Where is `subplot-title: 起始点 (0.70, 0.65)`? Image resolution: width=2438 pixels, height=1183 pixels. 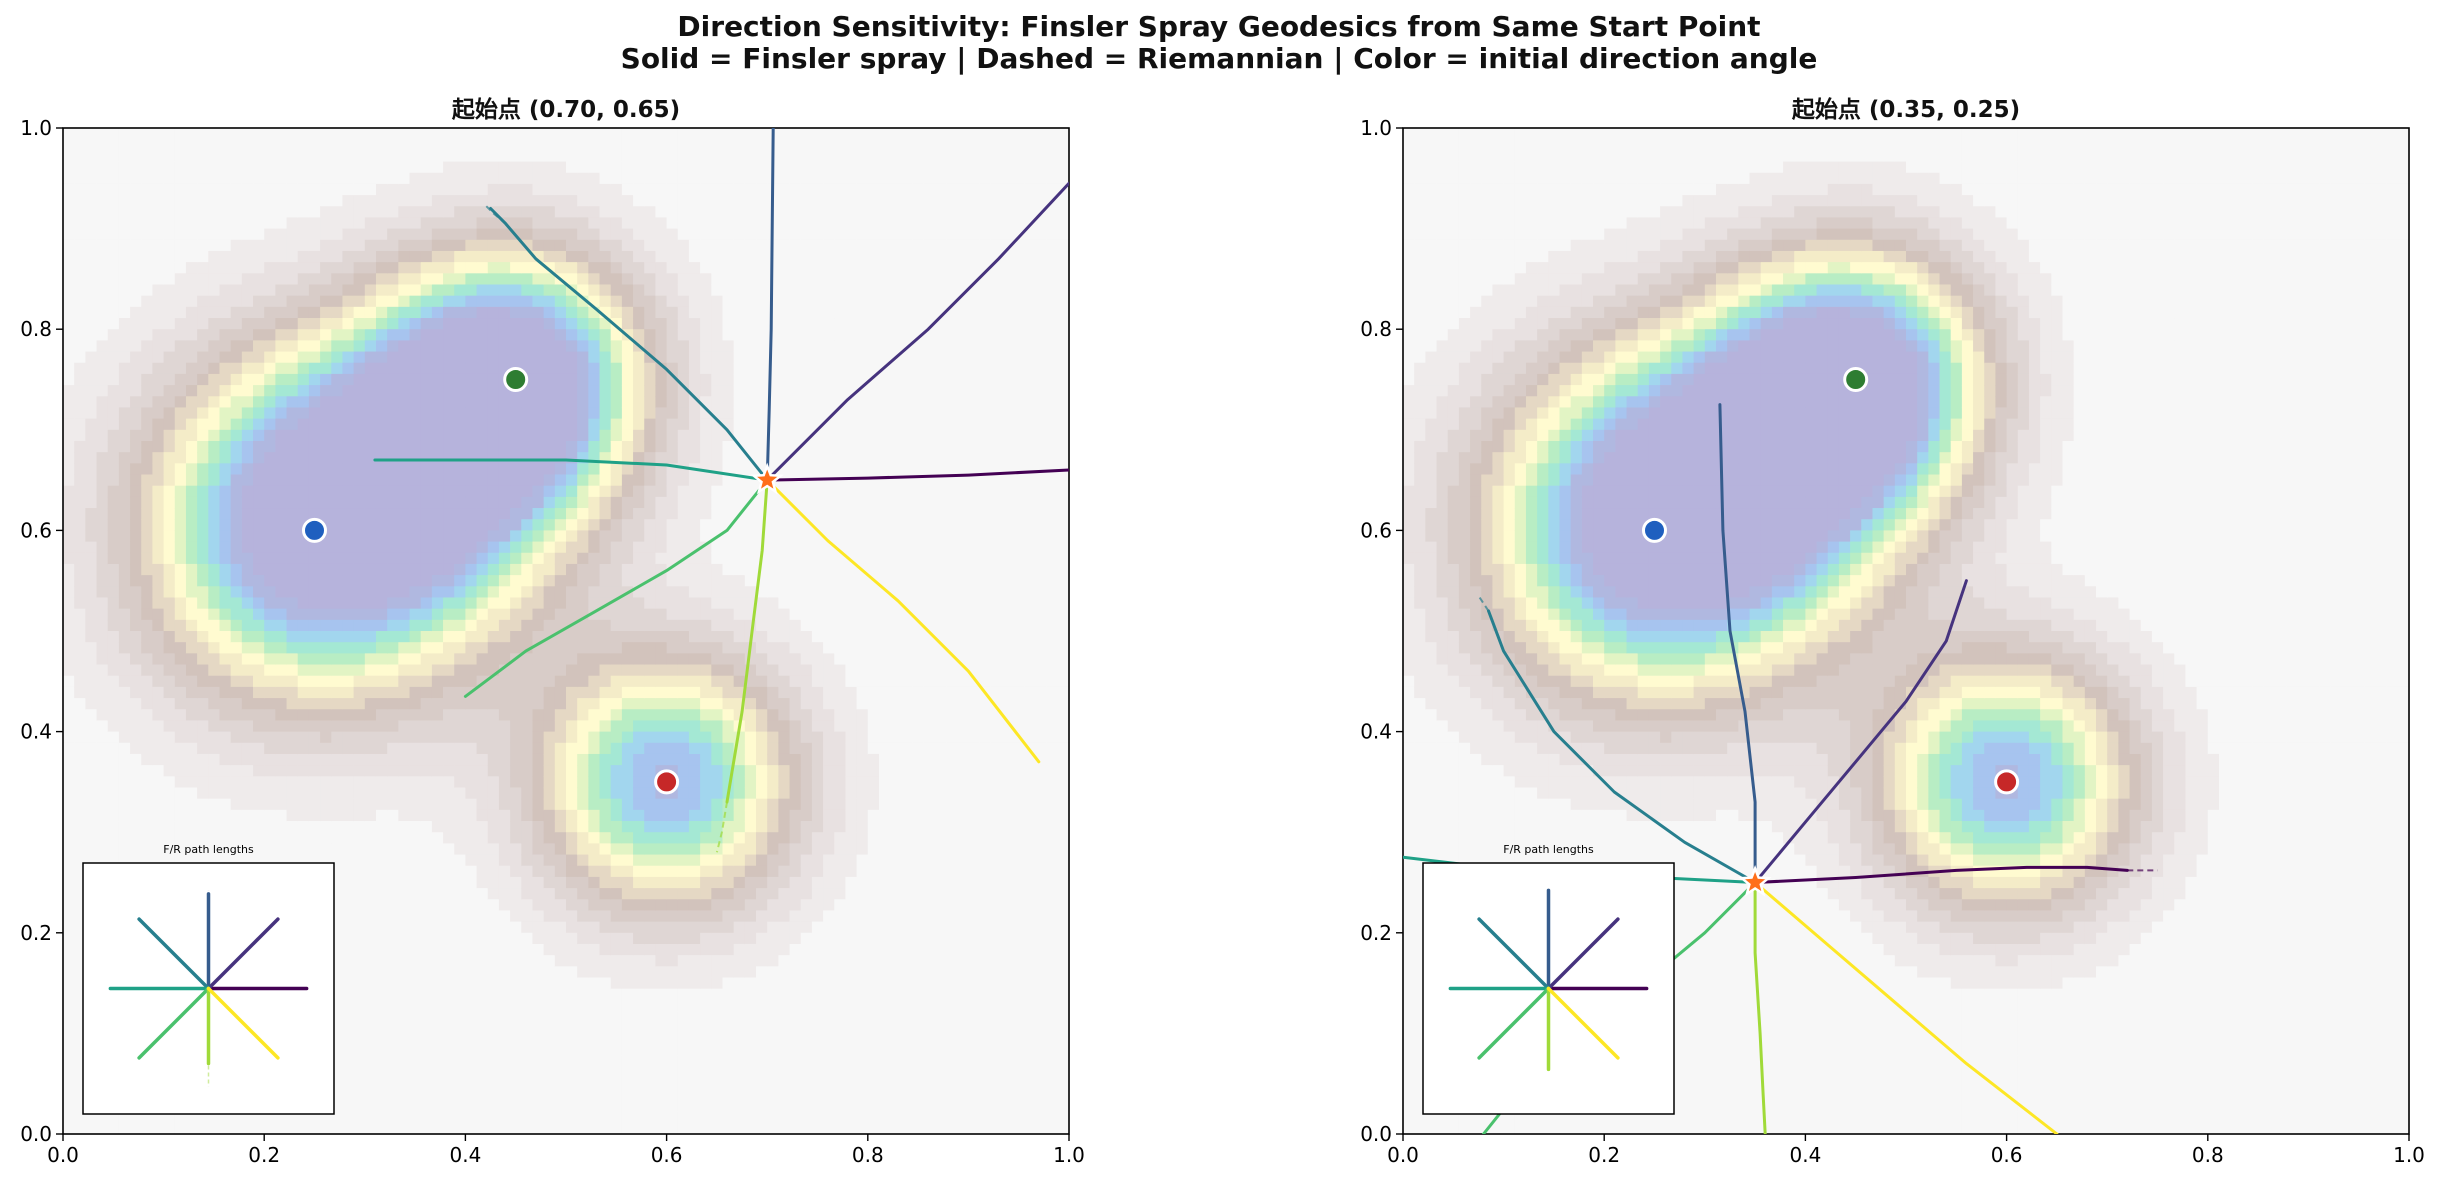
subplot-title: 起始点 (0.70, 0.65) is located at coordinates (566, 109).